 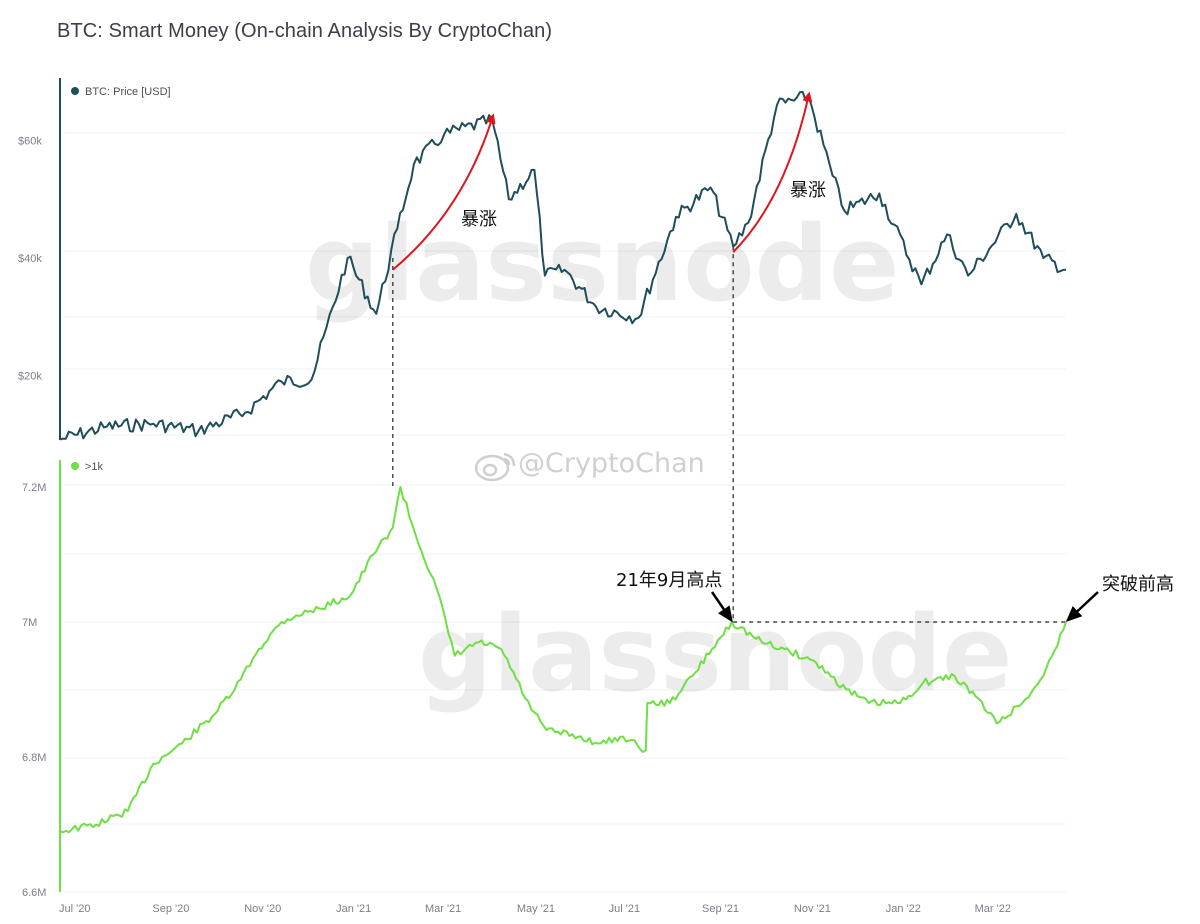 What do you see at coordinates (611, 463) in the screenshot?
I see `weibo-handle-text: @CryptoChan` at bounding box center [611, 463].